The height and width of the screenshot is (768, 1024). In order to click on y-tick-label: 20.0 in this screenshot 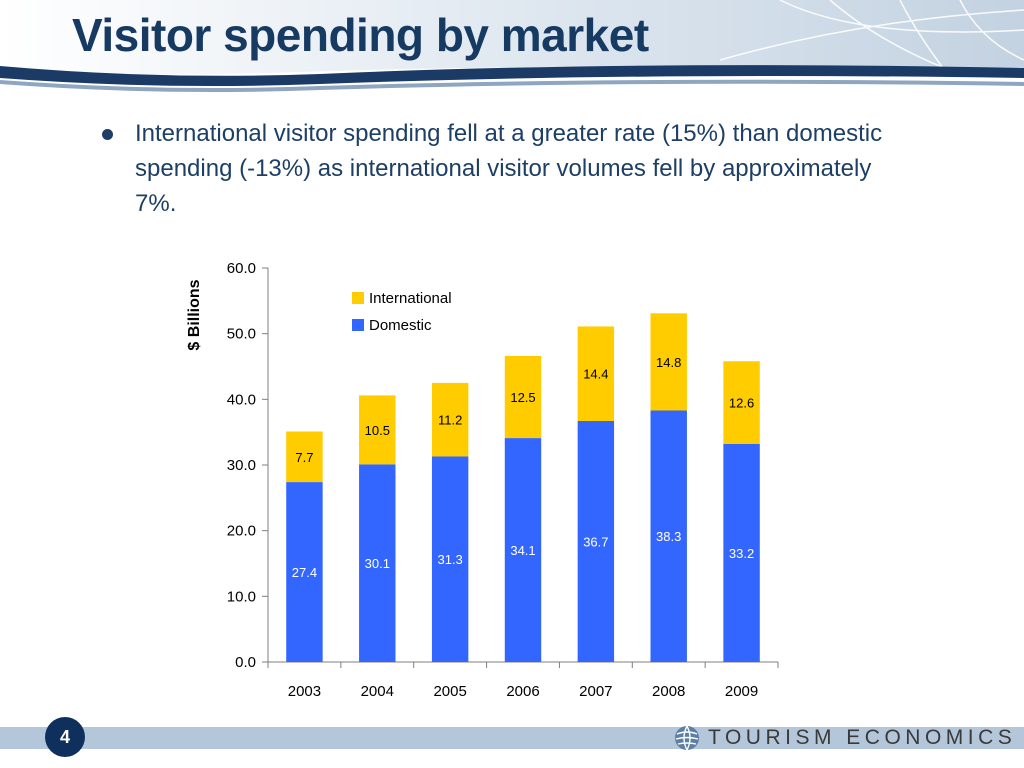, I will do `click(241, 531)`.